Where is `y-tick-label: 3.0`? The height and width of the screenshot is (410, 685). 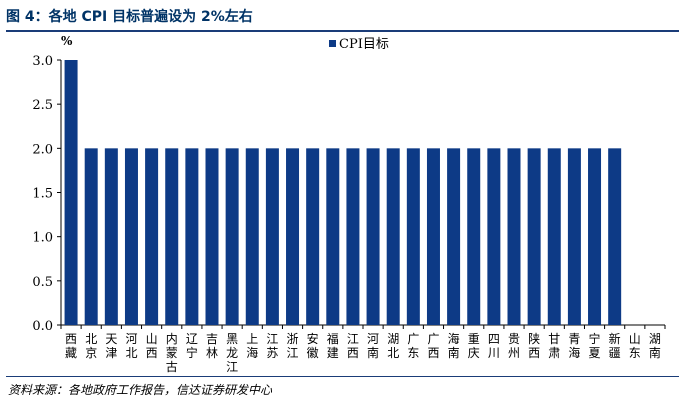 y-tick-label: 3.0 is located at coordinates (42, 61).